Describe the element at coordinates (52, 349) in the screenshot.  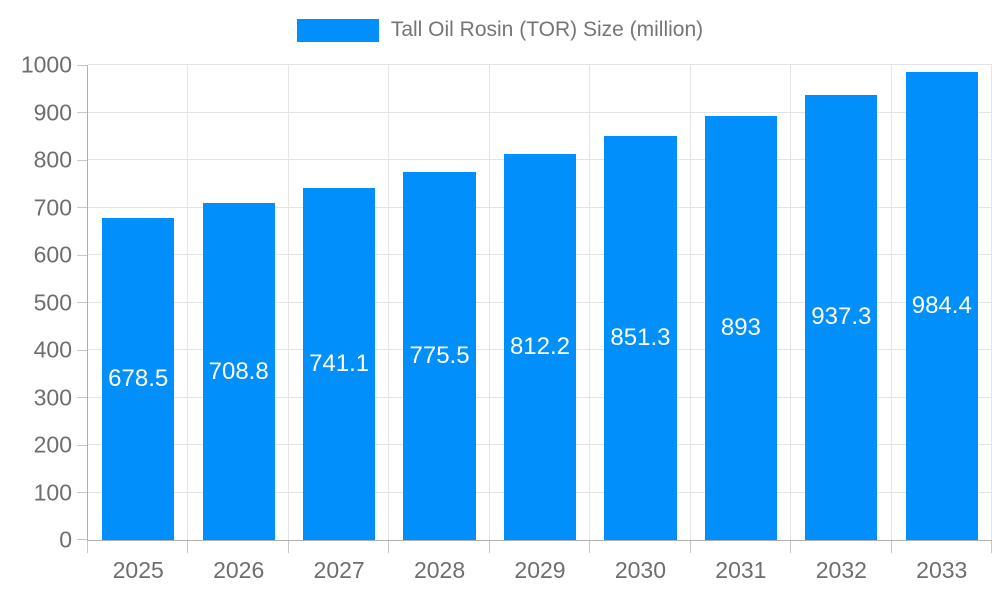
I see `y-axis-label: 400` at that location.